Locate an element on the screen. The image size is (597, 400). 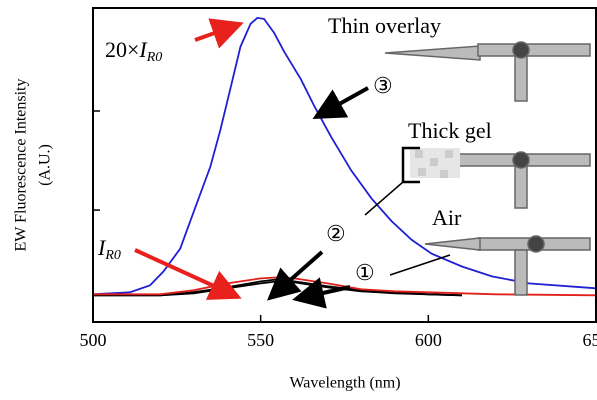
annotation: Thick gel is located at coordinates (450, 130).